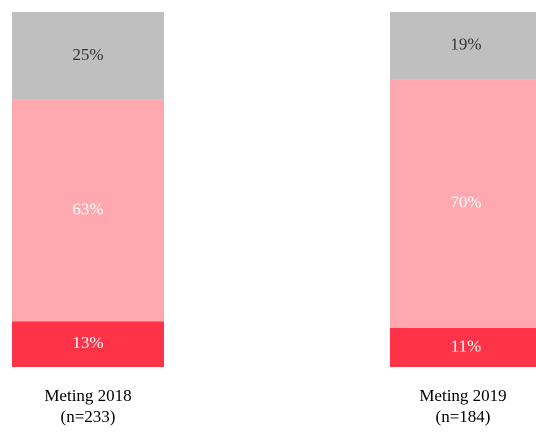  Describe the element at coordinates (465, 202) in the screenshot. I see `value-label: 70%` at that location.